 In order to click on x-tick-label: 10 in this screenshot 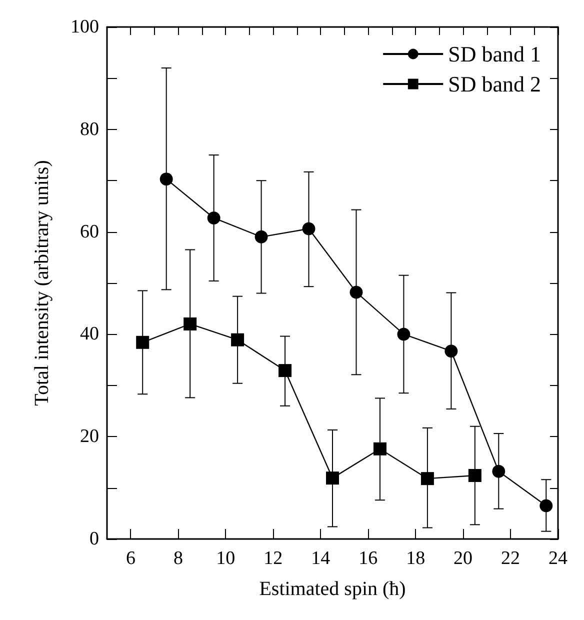, I will do `click(226, 558)`.